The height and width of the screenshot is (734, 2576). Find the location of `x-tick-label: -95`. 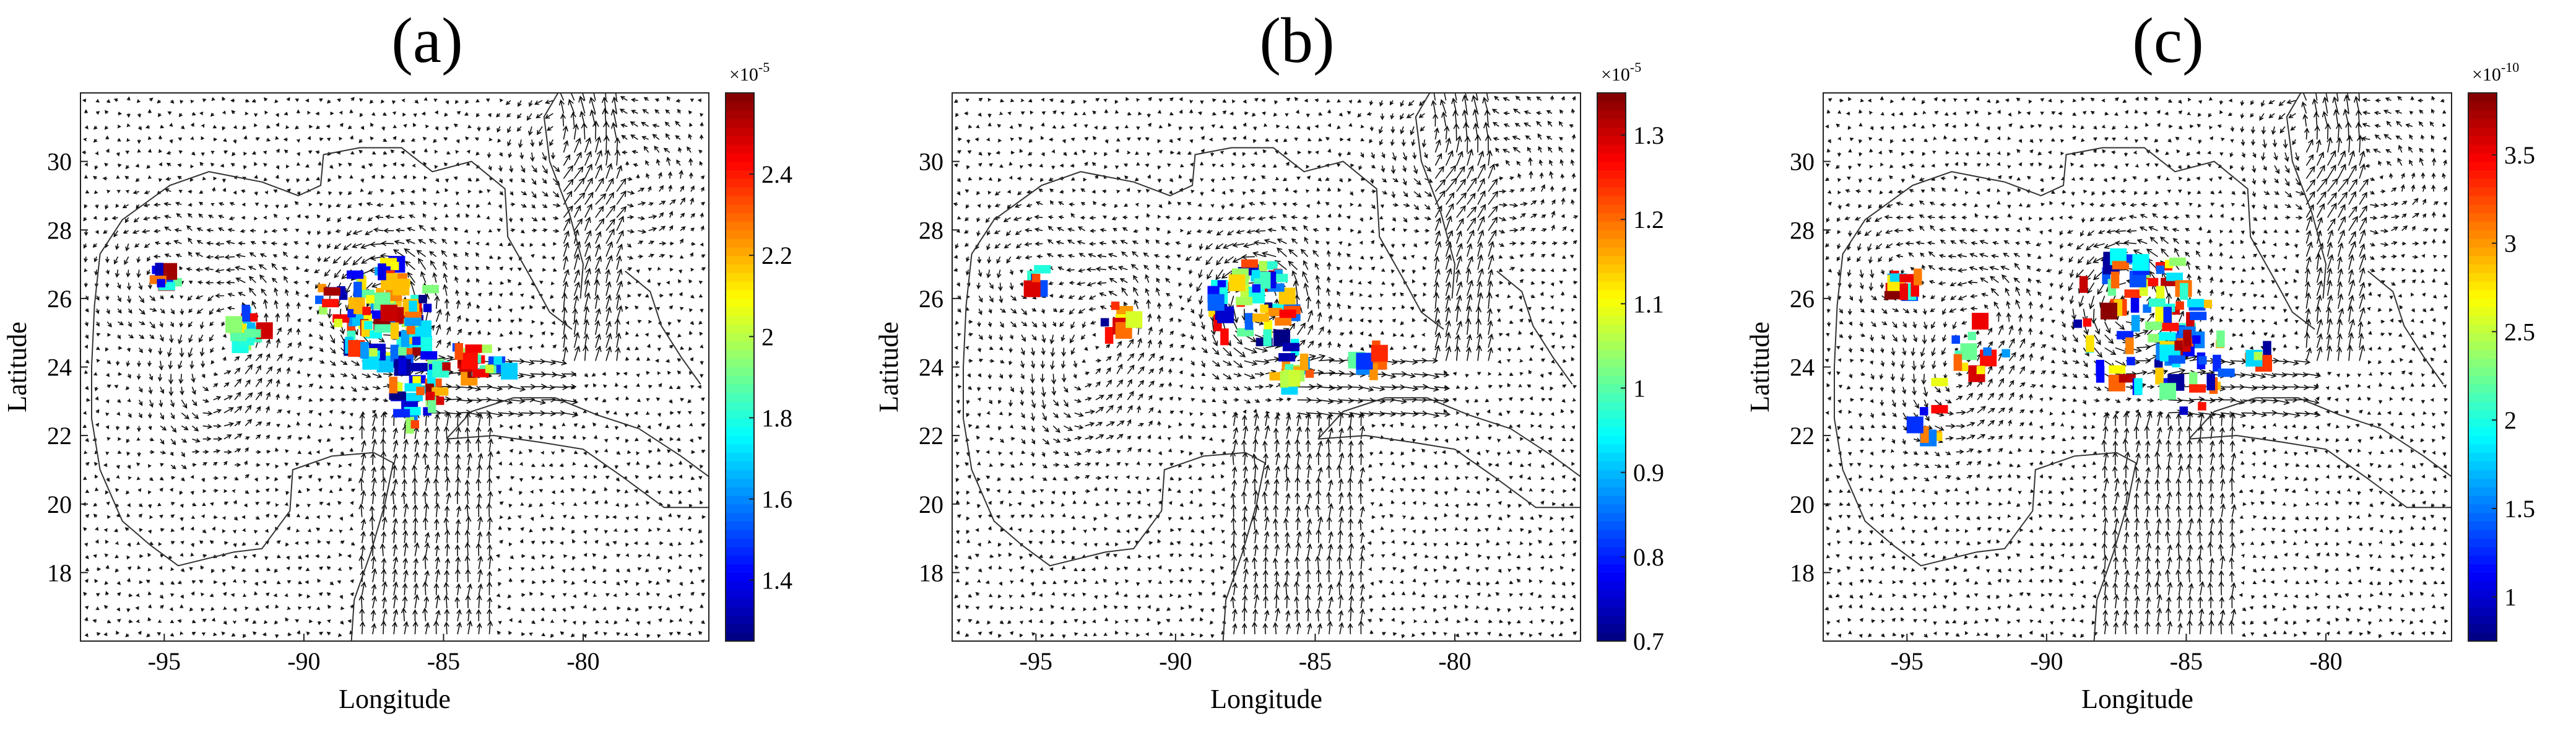

x-tick-label: -95 is located at coordinates (164, 661).